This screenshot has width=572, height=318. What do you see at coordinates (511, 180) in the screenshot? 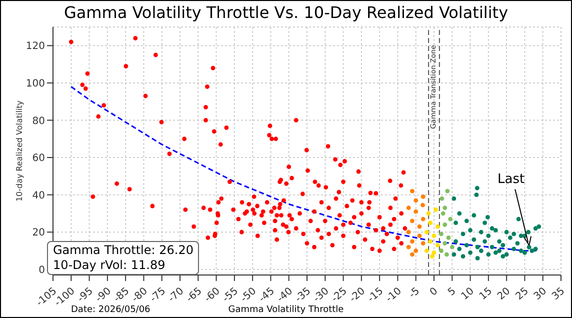
I see `annotation: Last` at bounding box center [511, 180].